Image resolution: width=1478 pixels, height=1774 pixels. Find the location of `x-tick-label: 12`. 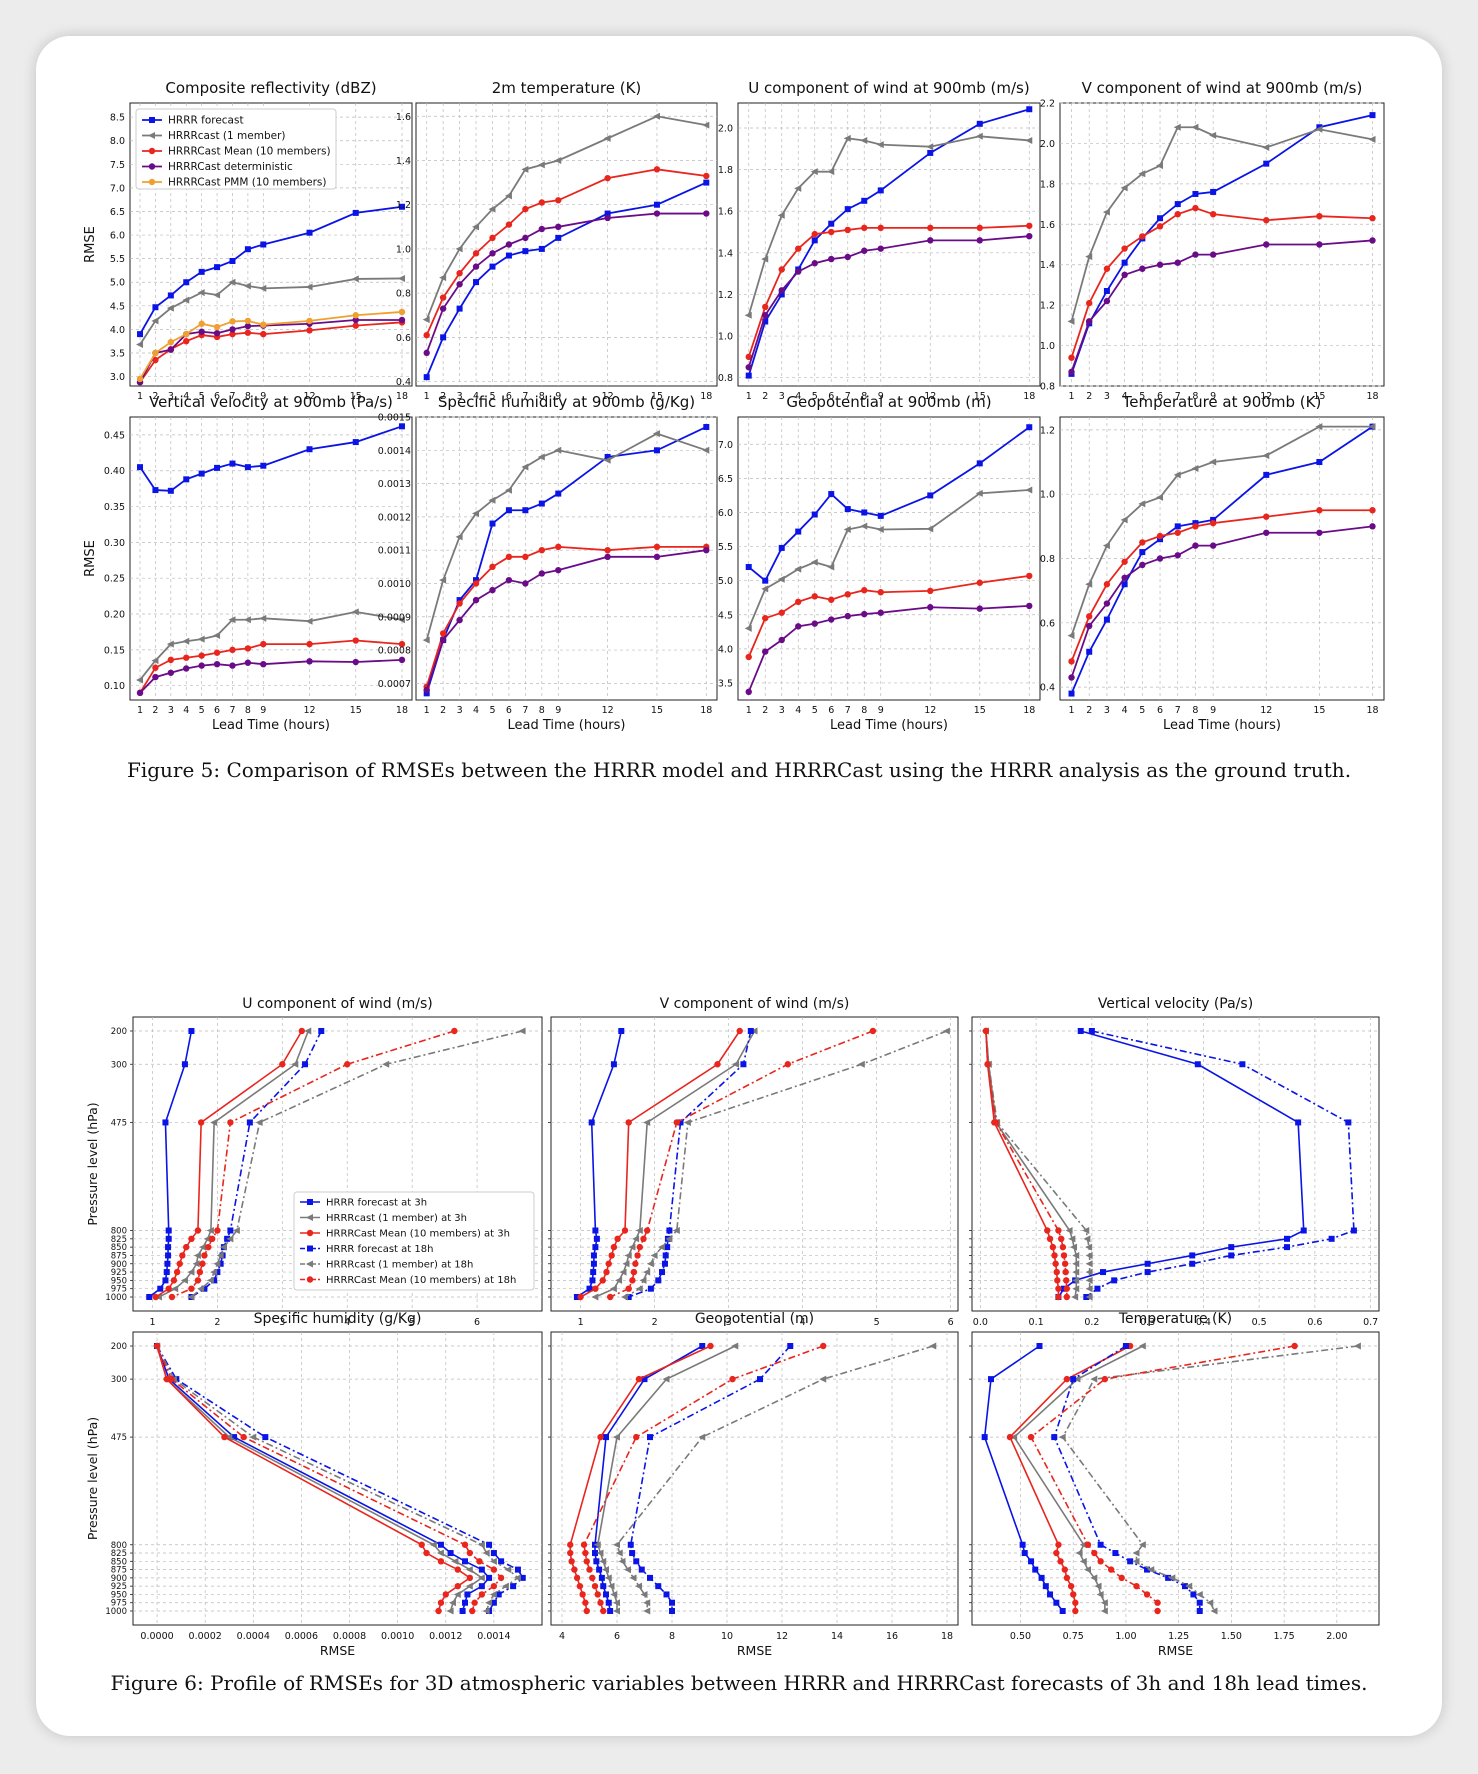

x-tick-label: 12 is located at coordinates (782, 1636).